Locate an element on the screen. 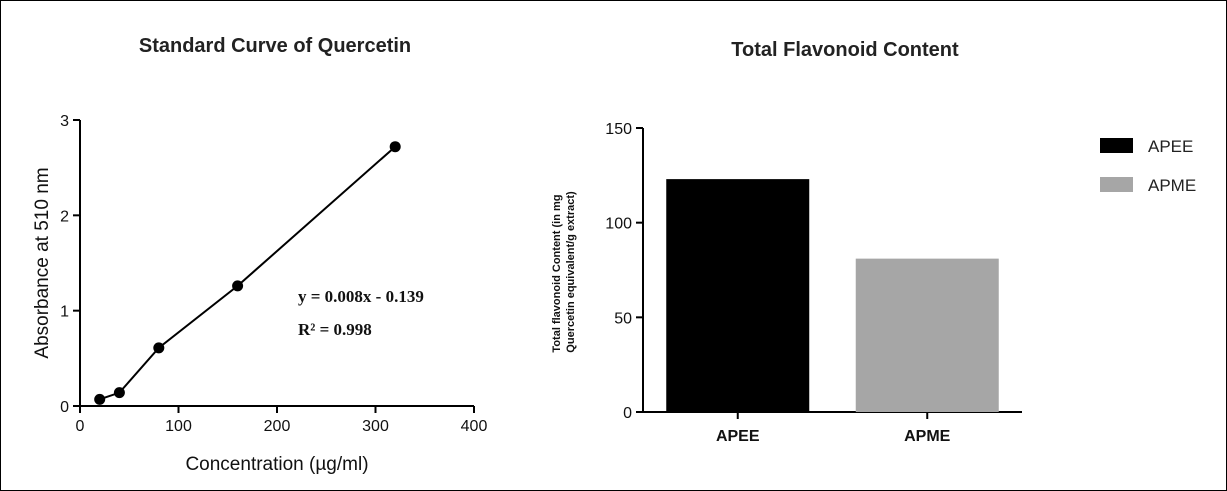  y-tick-label: 150 is located at coordinates (618, 129).